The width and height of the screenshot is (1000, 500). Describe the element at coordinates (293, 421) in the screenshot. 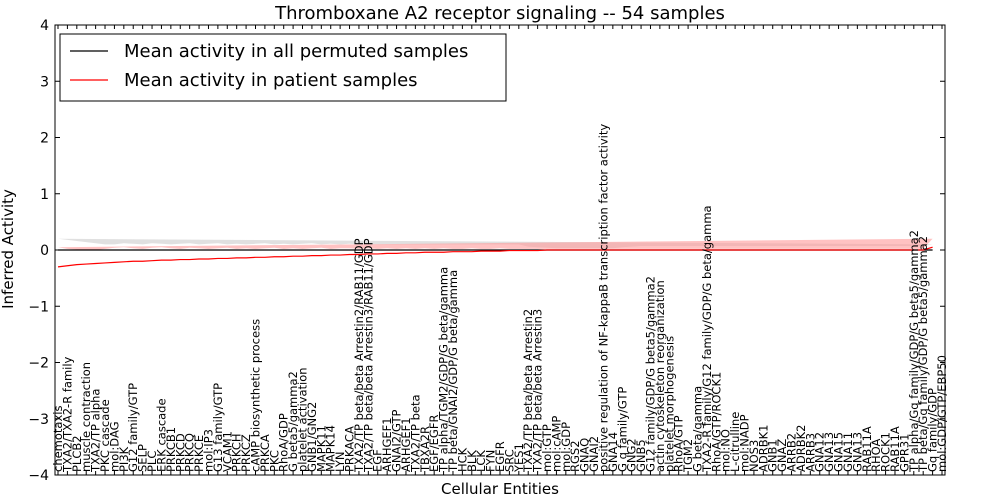

I see `x-tick-label: G beta5/gamma2` at that location.